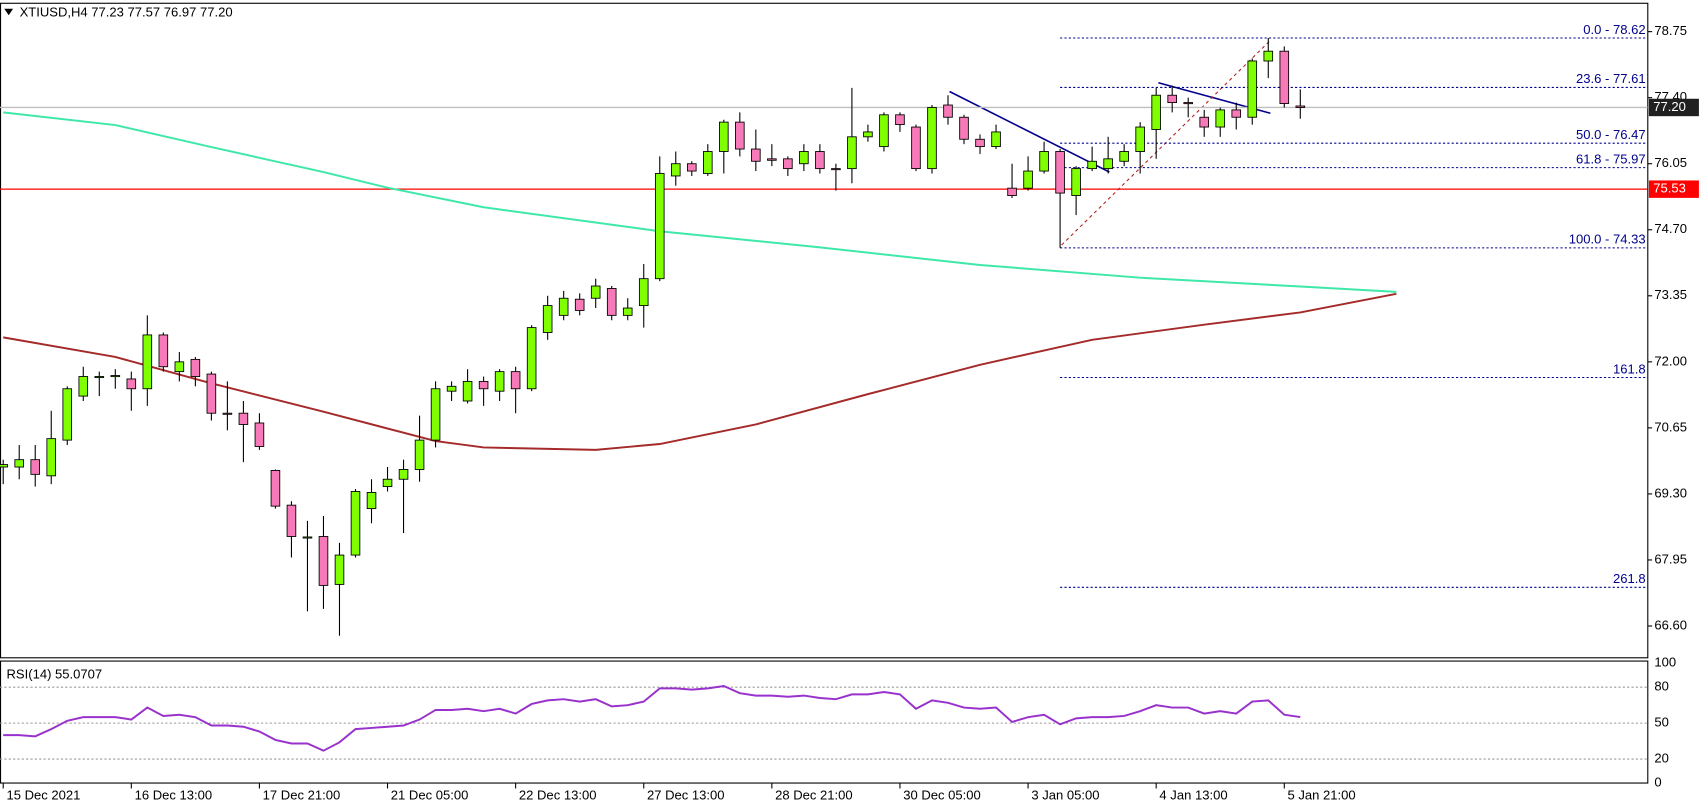 This screenshot has height=807, width=1700. Describe the element at coordinates (1669, 188) in the screenshot. I see `price-level-label: 75.53` at that location.